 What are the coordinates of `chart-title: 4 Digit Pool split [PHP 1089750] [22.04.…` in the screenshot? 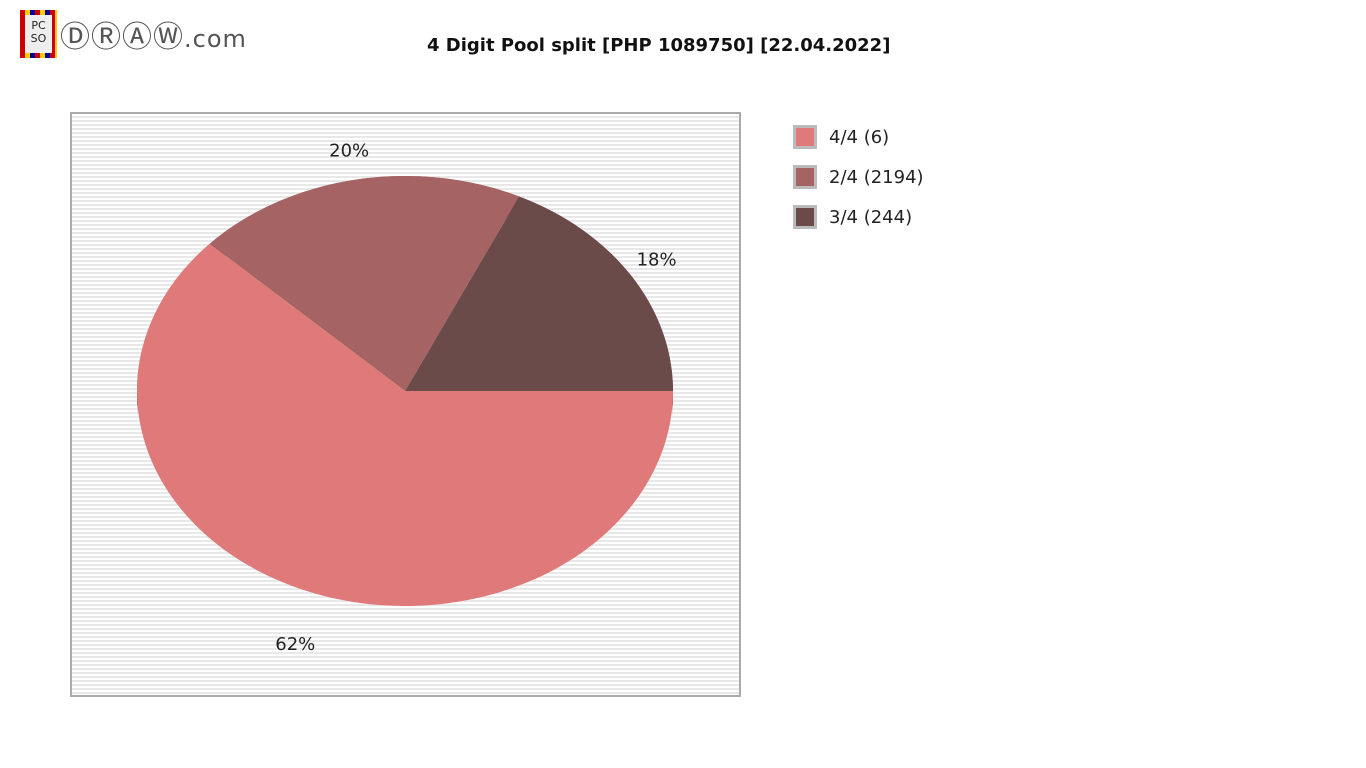 It's located at (659, 45).